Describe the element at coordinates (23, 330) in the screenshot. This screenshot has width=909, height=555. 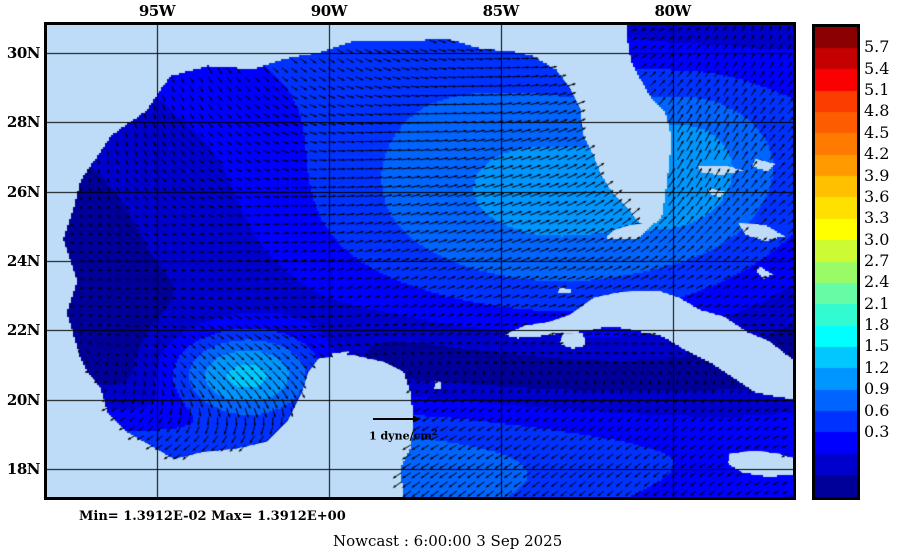
I see `lat-label-22n: 22N` at that location.